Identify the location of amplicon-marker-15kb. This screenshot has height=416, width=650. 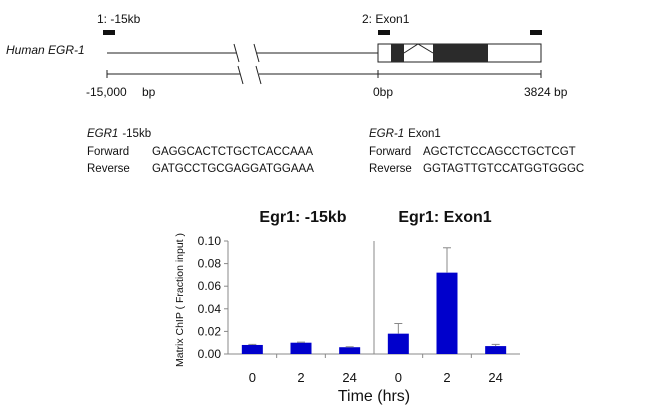
(109, 32).